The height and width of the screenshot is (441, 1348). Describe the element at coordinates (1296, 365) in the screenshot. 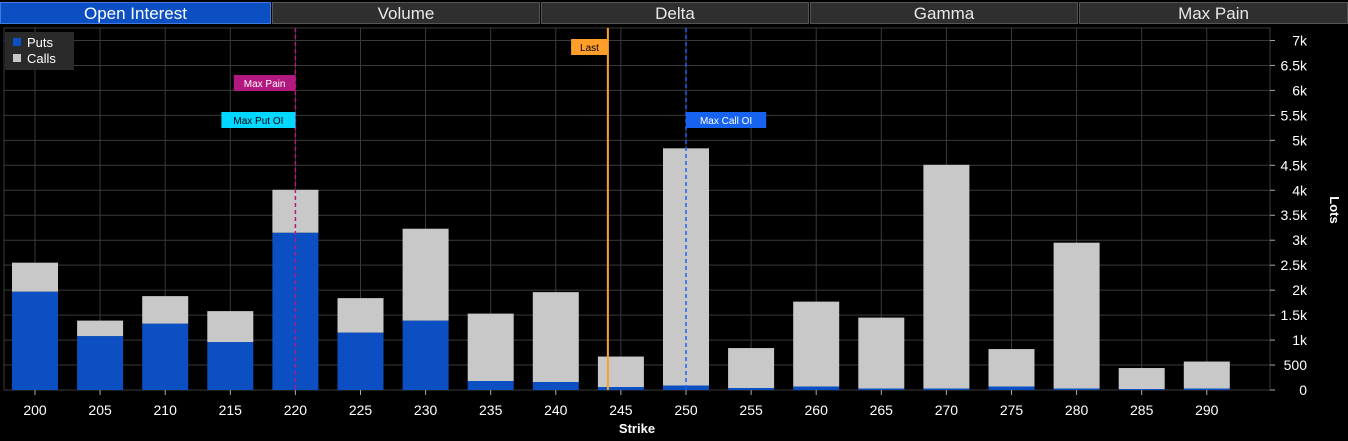

I see `y-tick-label: 500` at that location.